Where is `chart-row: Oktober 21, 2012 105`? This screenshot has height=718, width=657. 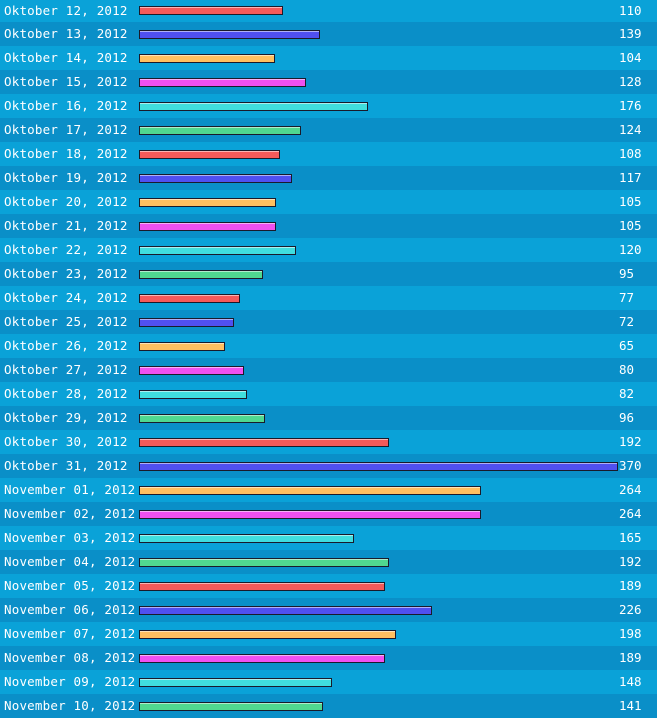
chart-row: Oktober 21, 2012 105 is located at coordinates (328, 226).